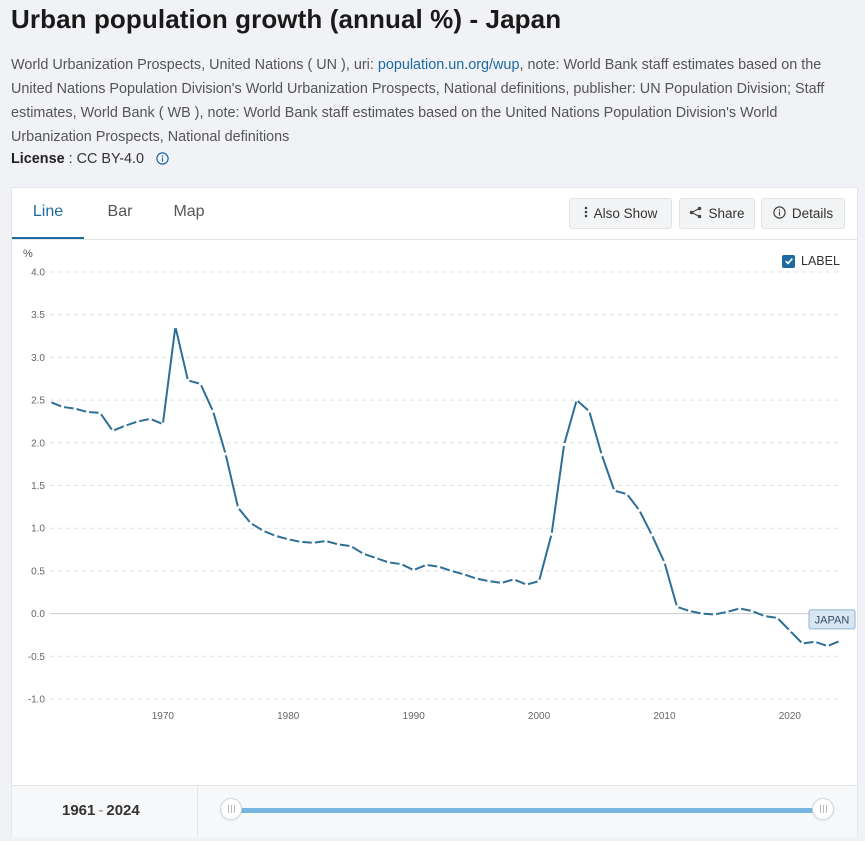  I want to click on series-end-label-box, so click(832, 619).